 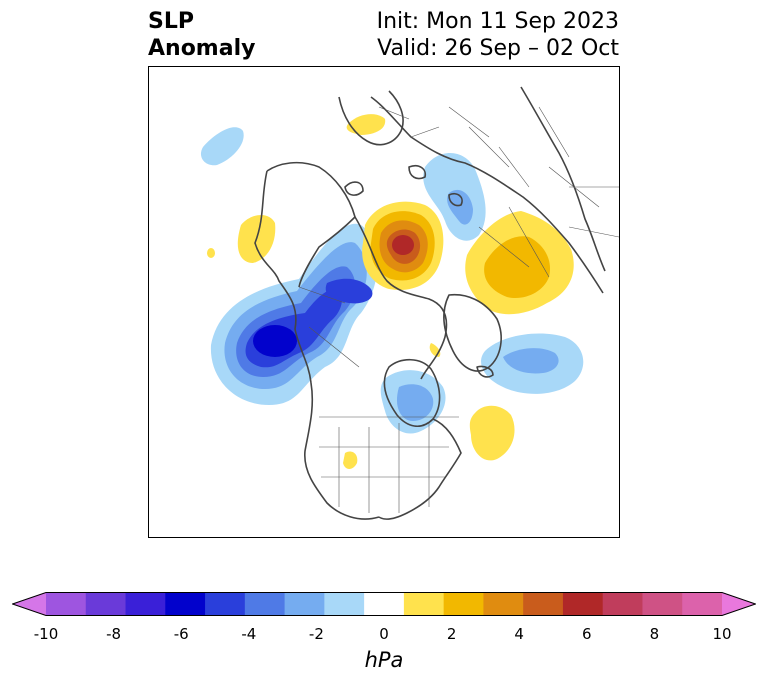 What do you see at coordinates (350, 460) in the screenshot?
I see `positive-anomaly-great-plains` at bounding box center [350, 460].